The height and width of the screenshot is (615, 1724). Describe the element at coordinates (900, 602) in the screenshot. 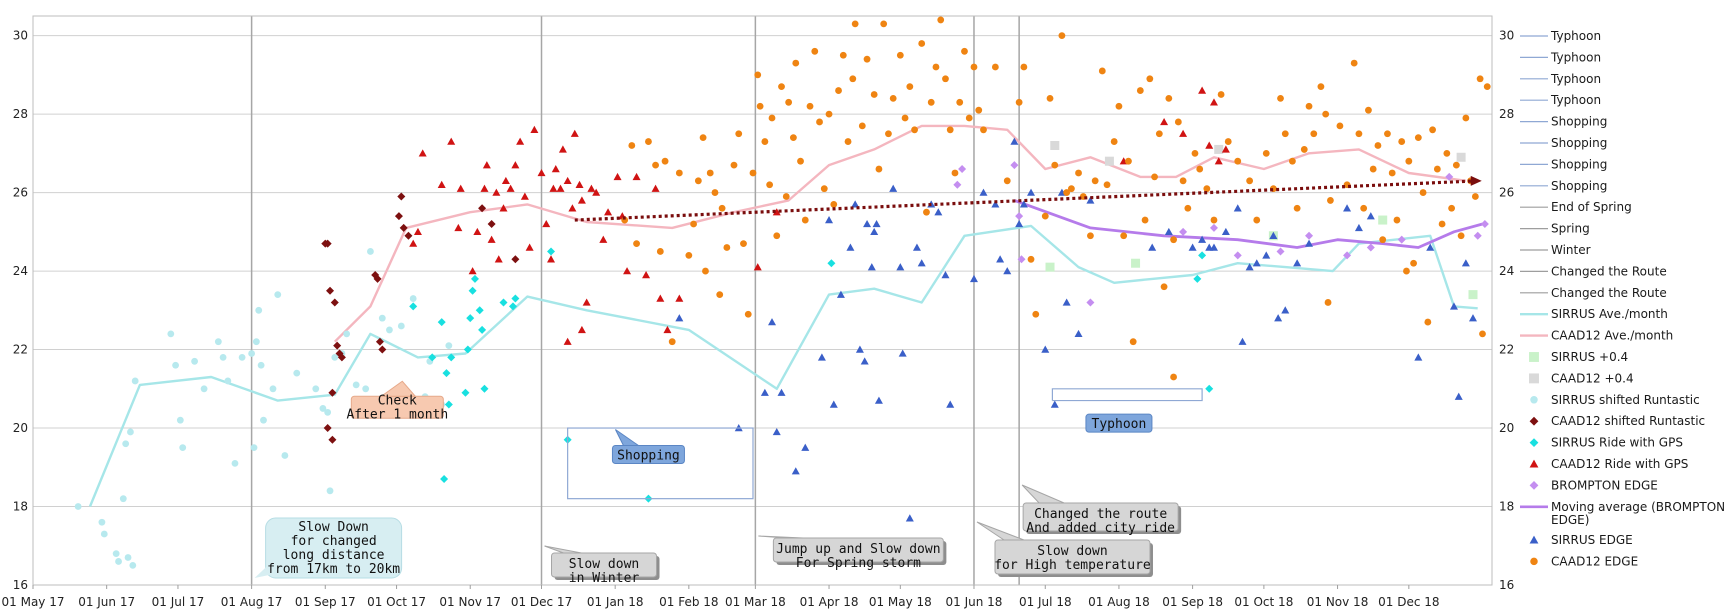

I see `x-tick-label: 01 May 18` at that location.